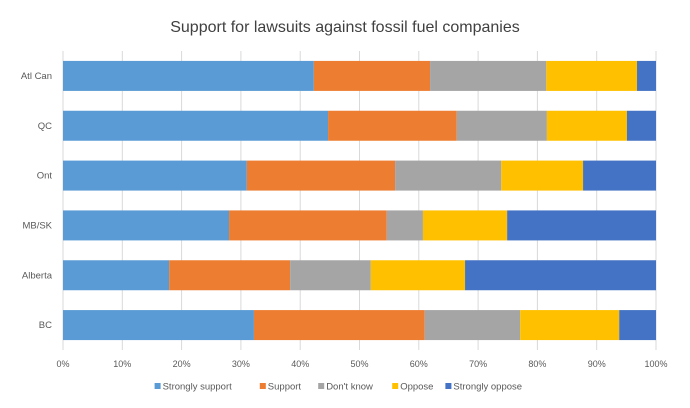  What do you see at coordinates (570, 325) in the screenshot?
I see `bar-oppose-bc` at bounding box center [570, 325].